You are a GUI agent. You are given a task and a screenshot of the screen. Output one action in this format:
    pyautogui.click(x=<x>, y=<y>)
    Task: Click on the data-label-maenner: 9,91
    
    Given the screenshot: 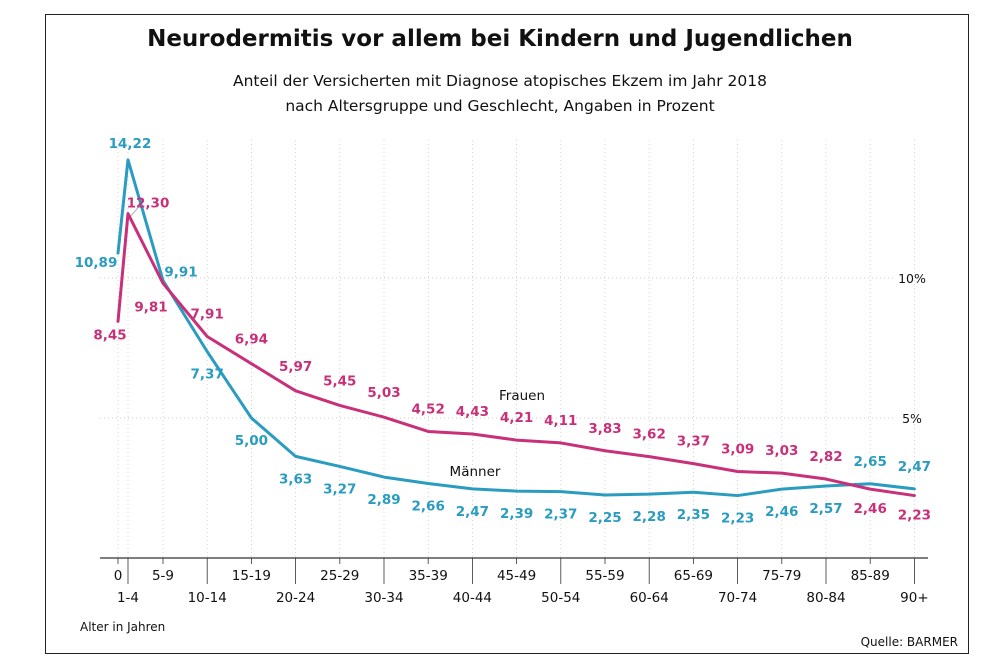 What is the action you would take?
    pyautogui.click(x=180, y=273)
    